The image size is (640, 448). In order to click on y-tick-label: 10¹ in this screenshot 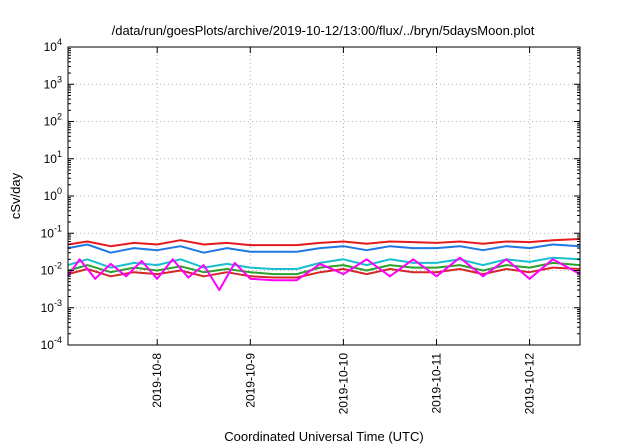, I will do `click(53, 157)`.